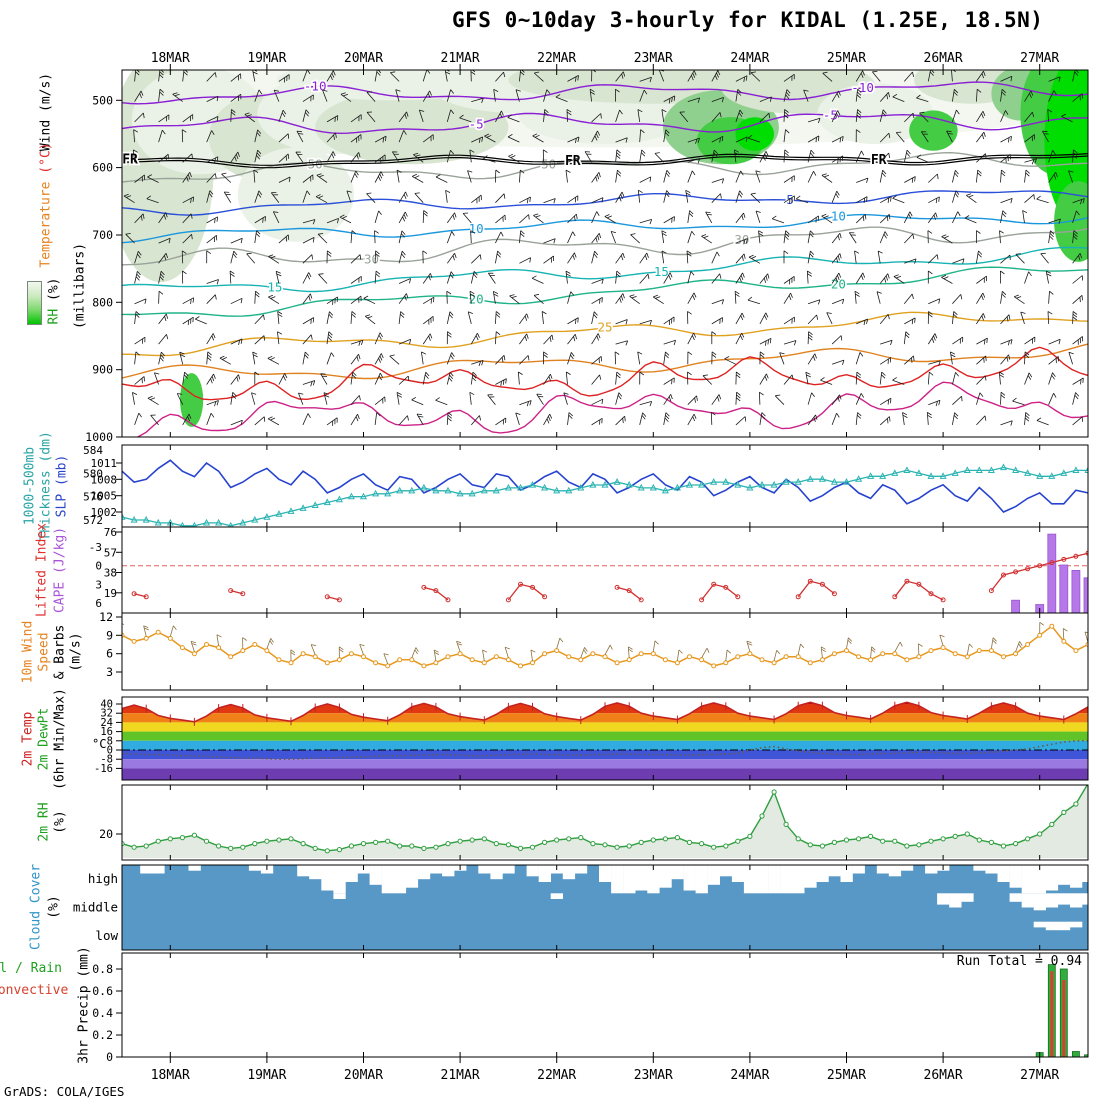 Image resolution: width=1100 pixels, height=1100 pixels. What do you see at coordinates (460, 1075) in the screenshot?
I see `date-label-bottom: 21MAR` at bounding box center [460, 1075].